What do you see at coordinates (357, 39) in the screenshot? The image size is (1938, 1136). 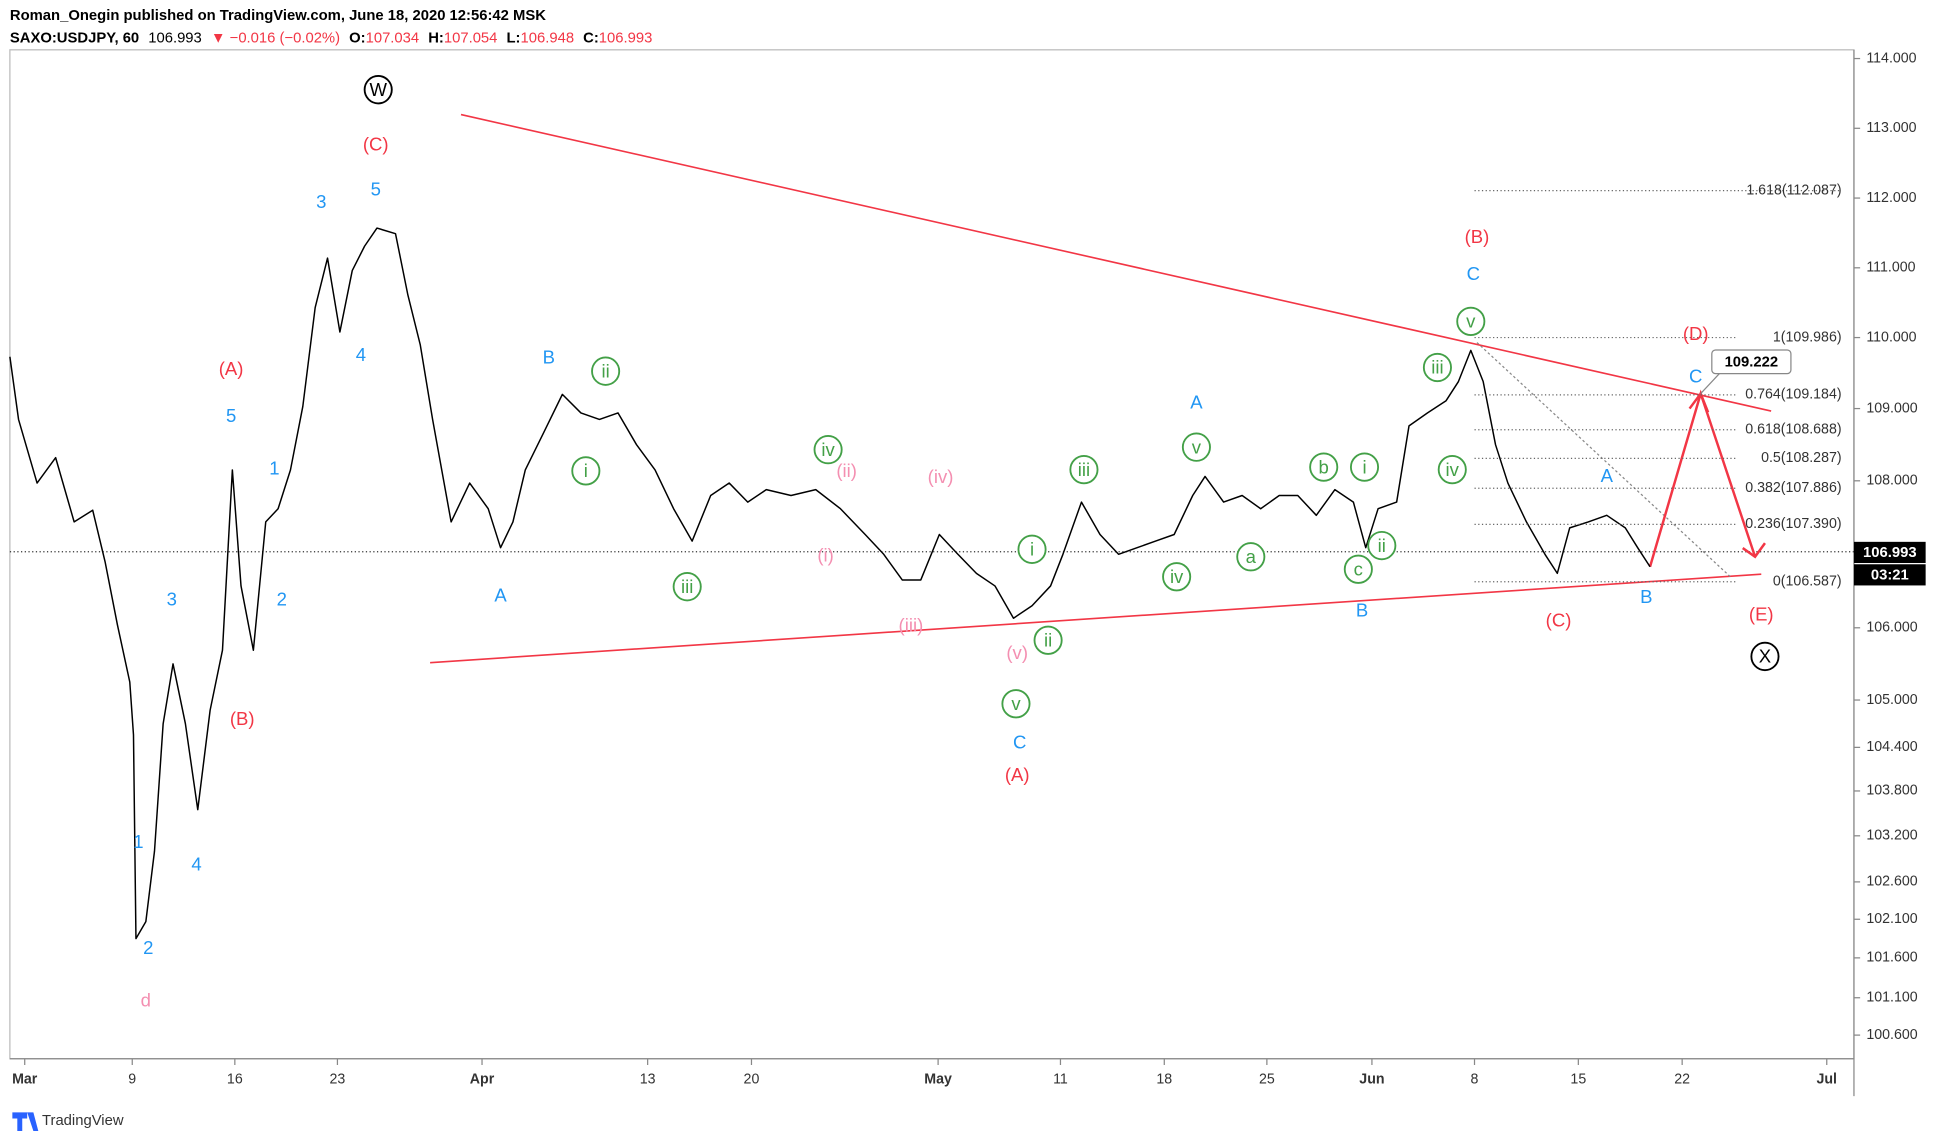 I see `o-label: O:` at bounding box center [357, 39].